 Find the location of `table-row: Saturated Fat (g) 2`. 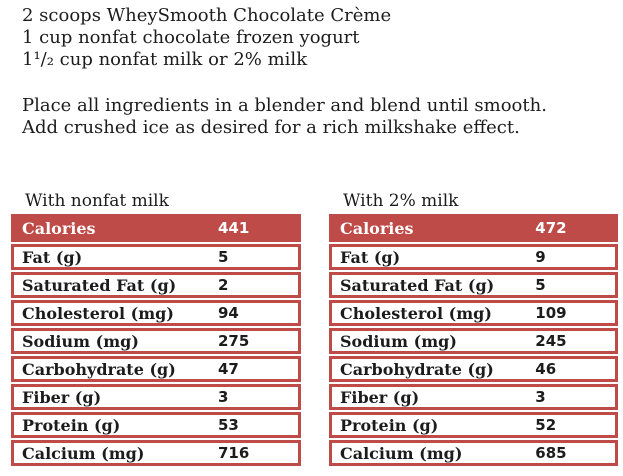

table-row: Saturated Fat (g) 2 is located at coordinates (156, 285).